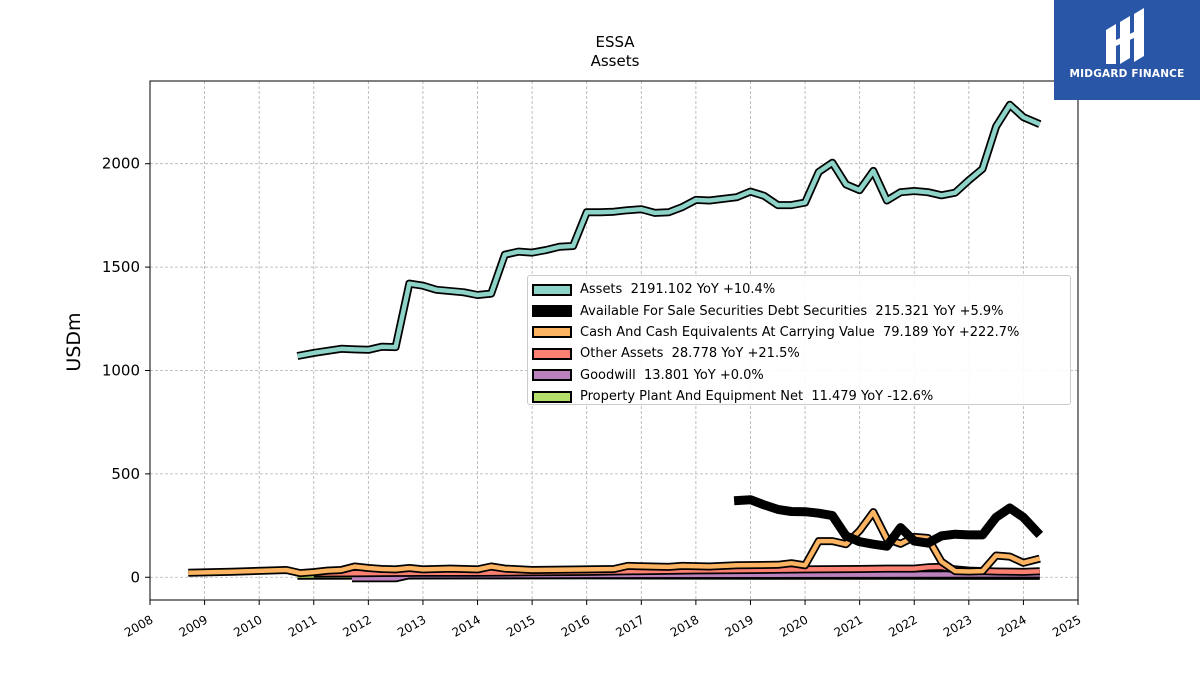 This screenshot has width=1200, height=675. I want to click on legend-label: Assets, so click(601, 290).